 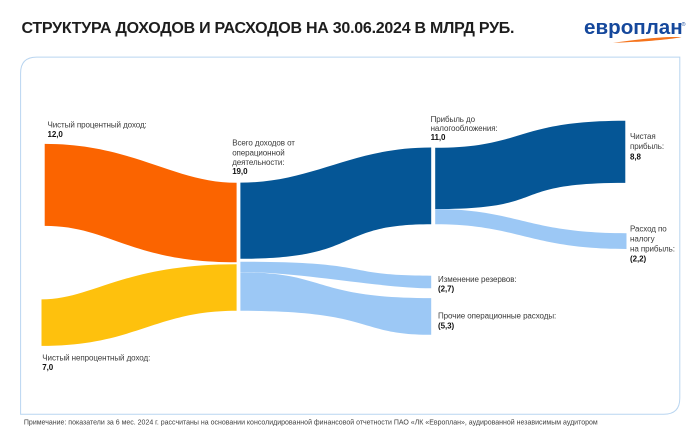 I want to click on svg-text: 7,0, so click(x=48, y=367).